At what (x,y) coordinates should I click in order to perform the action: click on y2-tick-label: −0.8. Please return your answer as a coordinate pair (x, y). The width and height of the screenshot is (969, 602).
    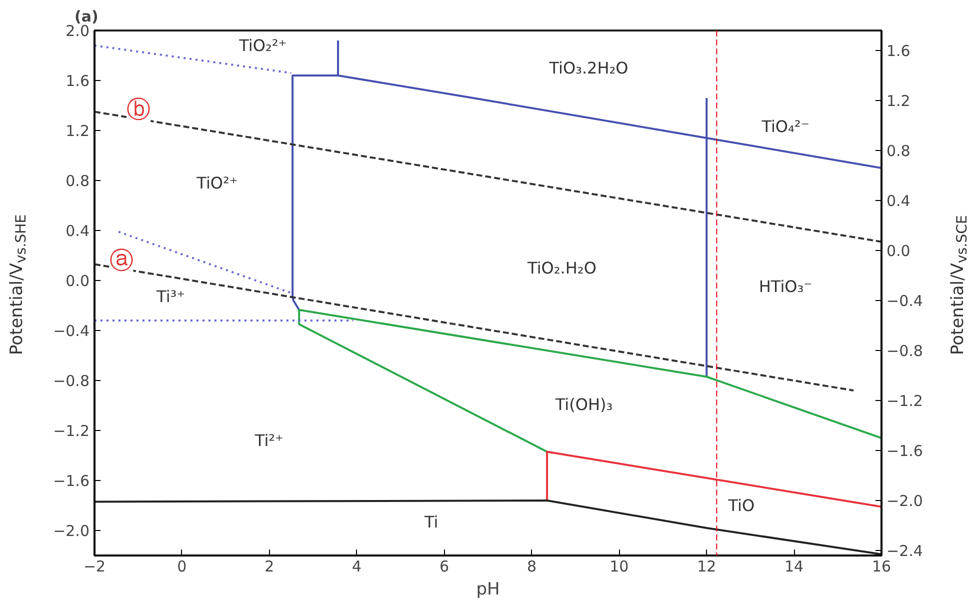
    Looking at the image, I should click on (904, 351).